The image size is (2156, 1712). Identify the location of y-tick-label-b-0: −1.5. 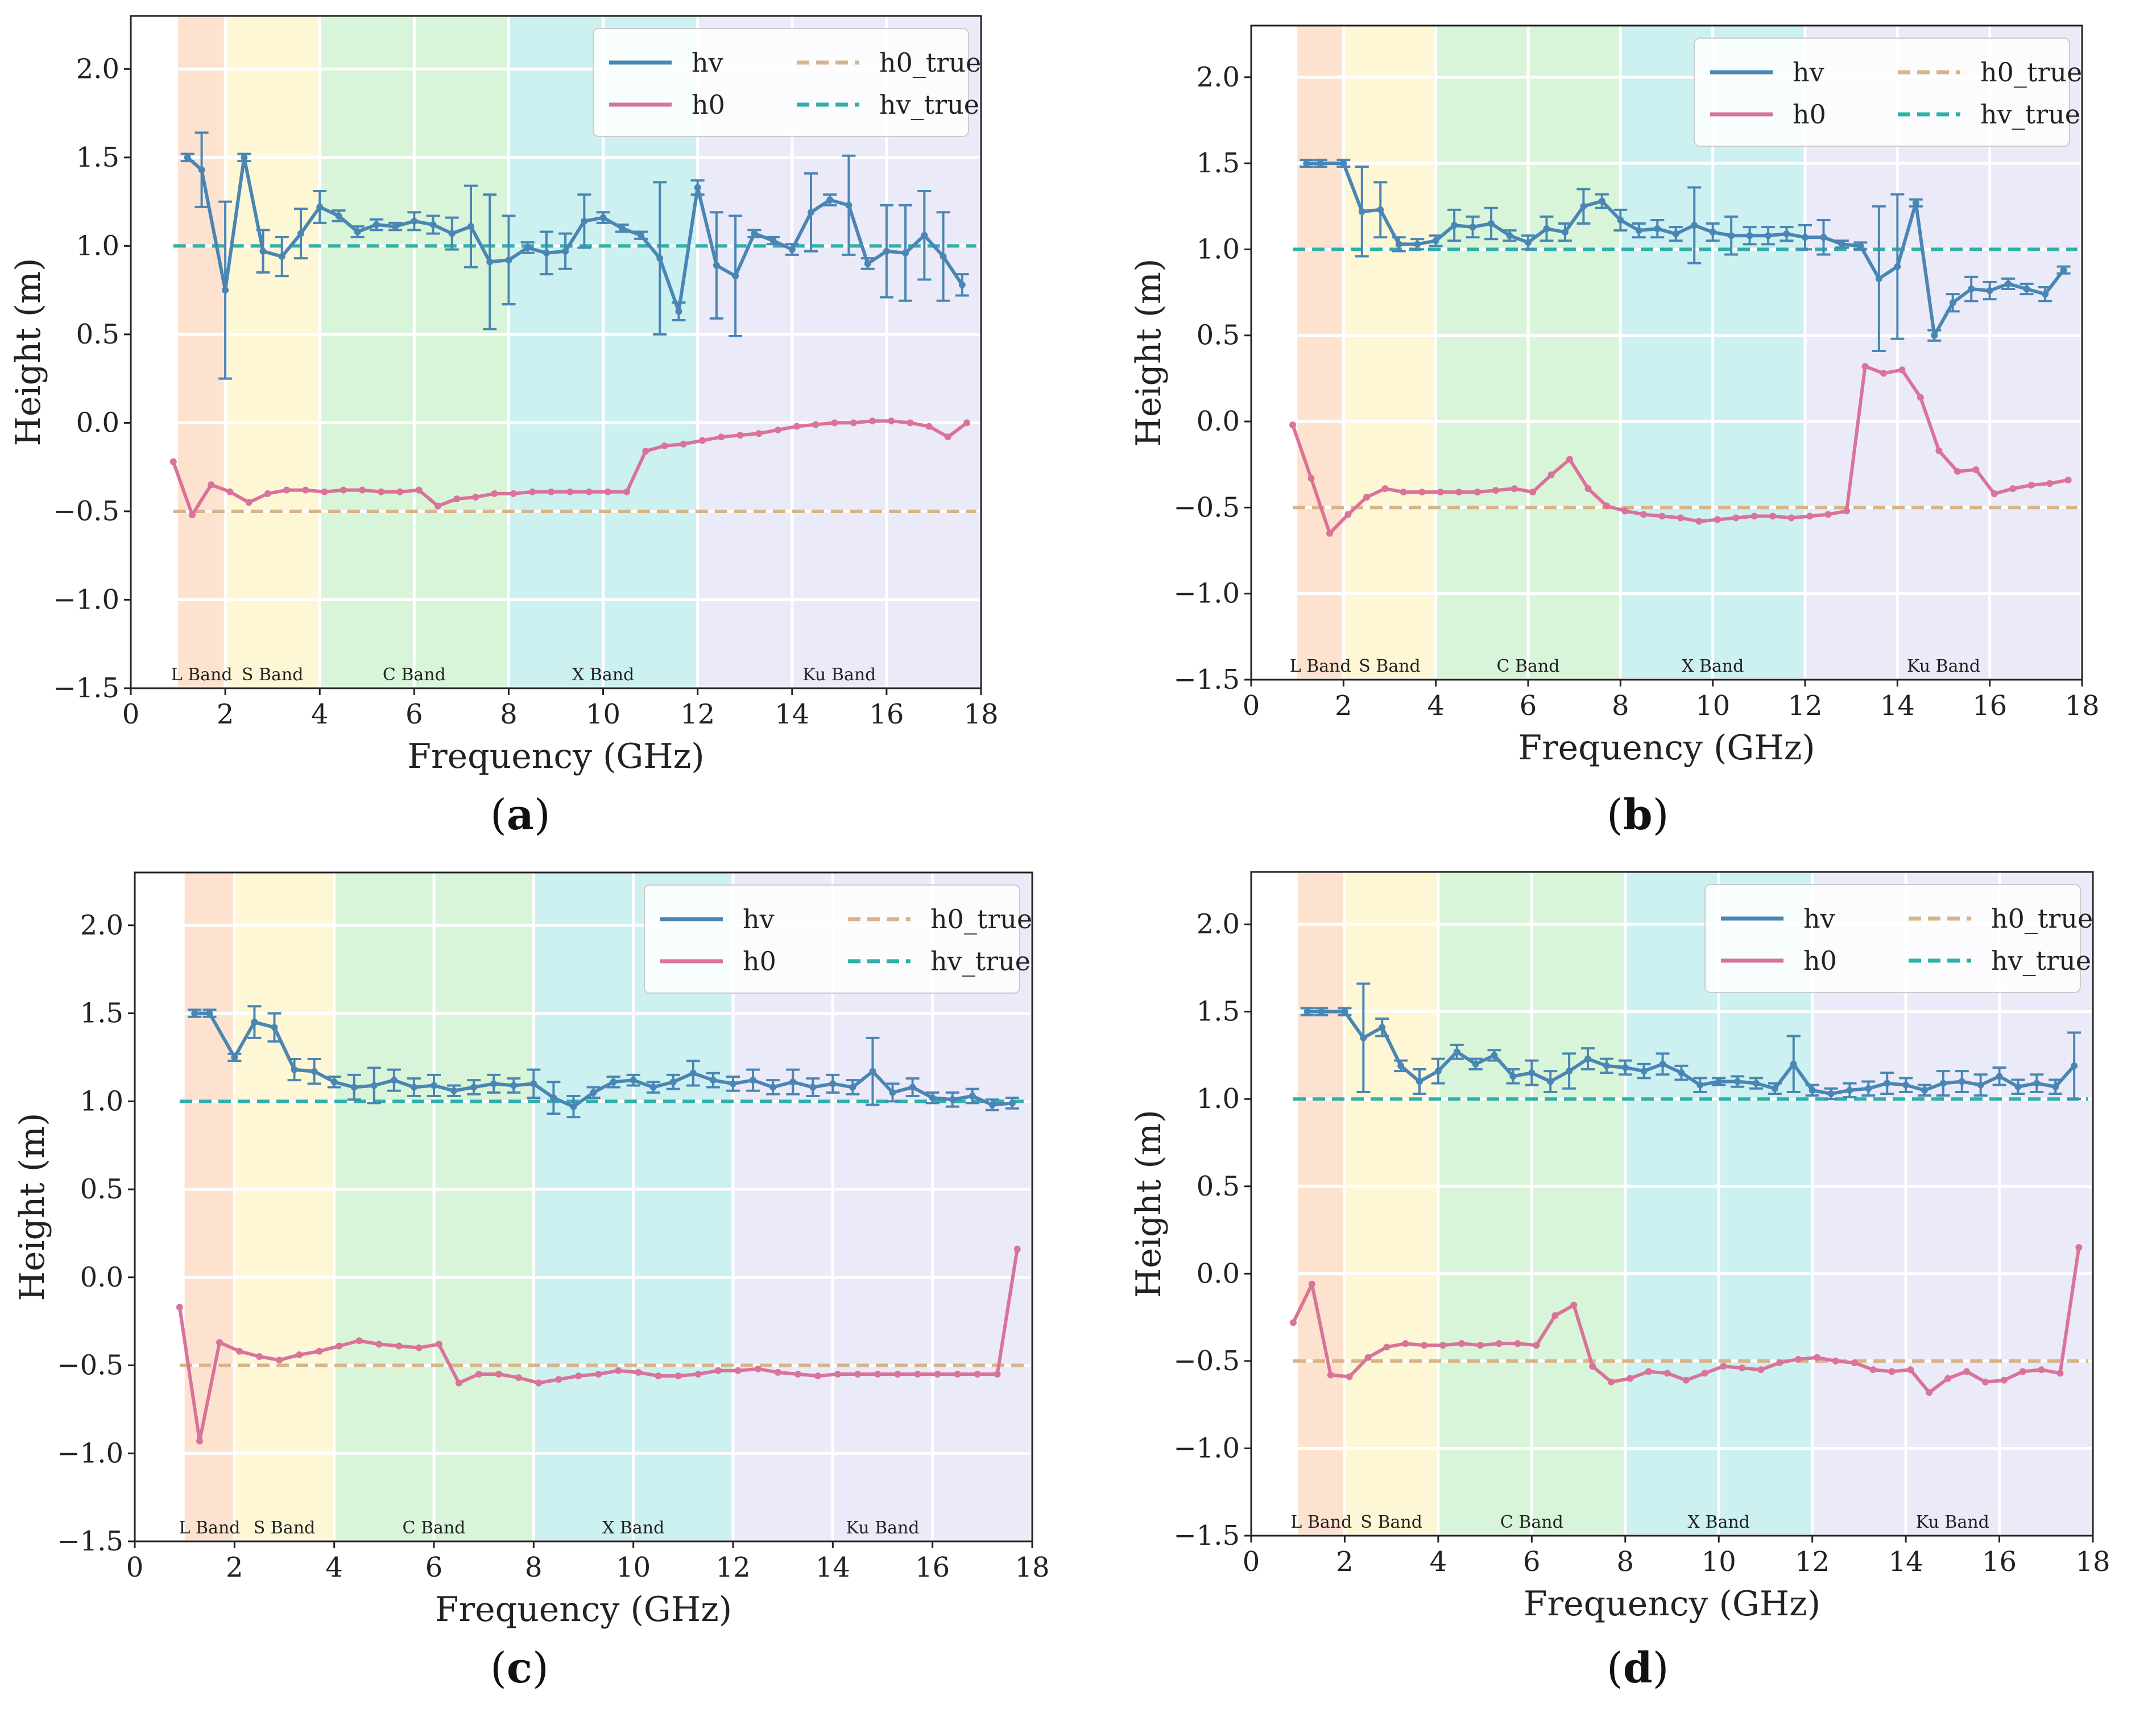
(1206, 680).